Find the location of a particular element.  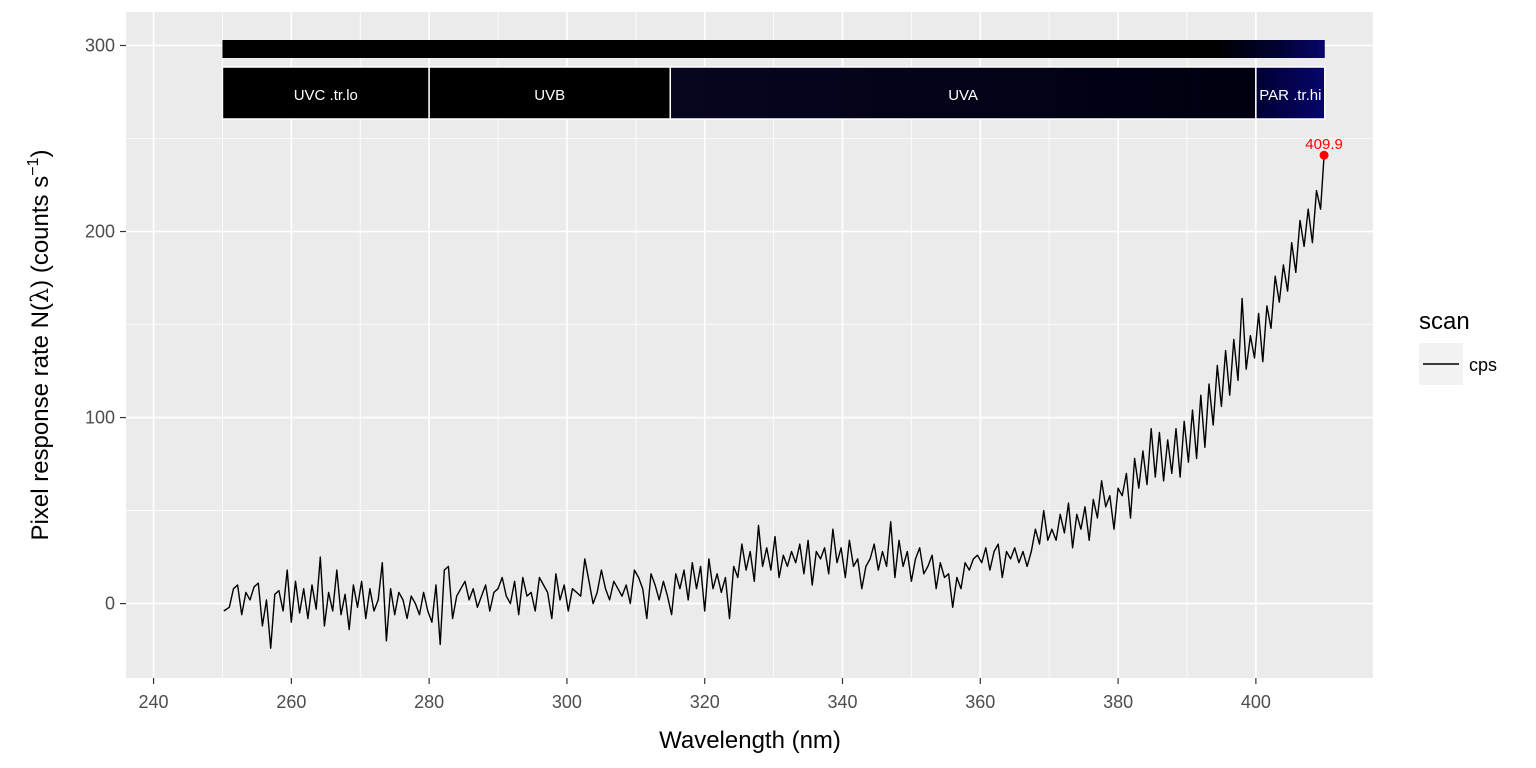

x-tick-label: 380 is located at coordinates (1118, 702).